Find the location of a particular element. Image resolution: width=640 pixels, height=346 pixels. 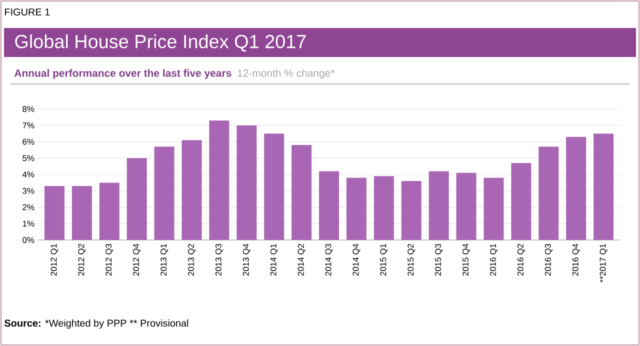

x-tick-label: 2016 Q3 is located at coordinates (548, 260).